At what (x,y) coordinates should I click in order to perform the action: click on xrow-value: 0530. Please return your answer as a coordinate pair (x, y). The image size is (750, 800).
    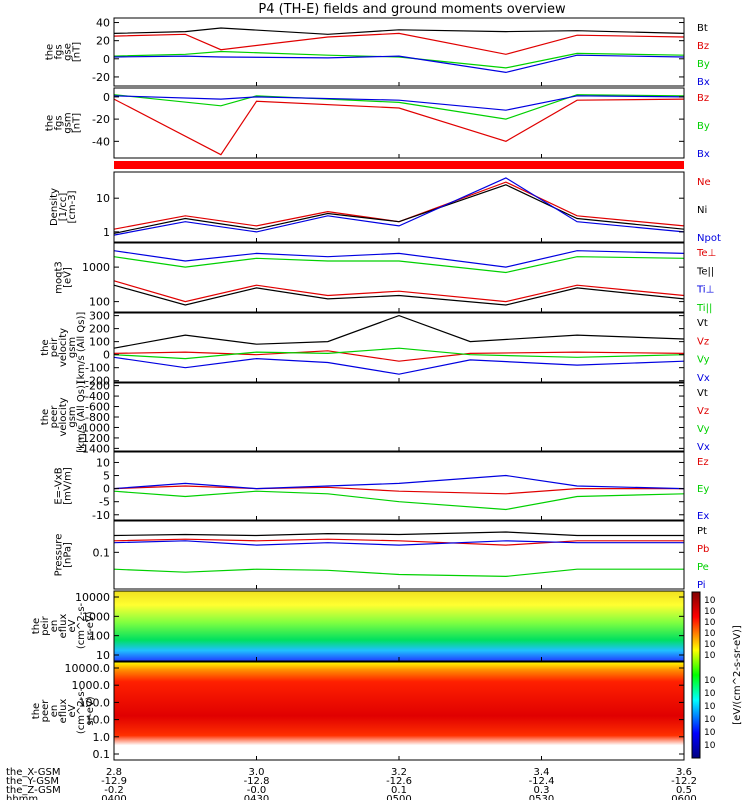
    Looking at the image, I should click on (541, 797).